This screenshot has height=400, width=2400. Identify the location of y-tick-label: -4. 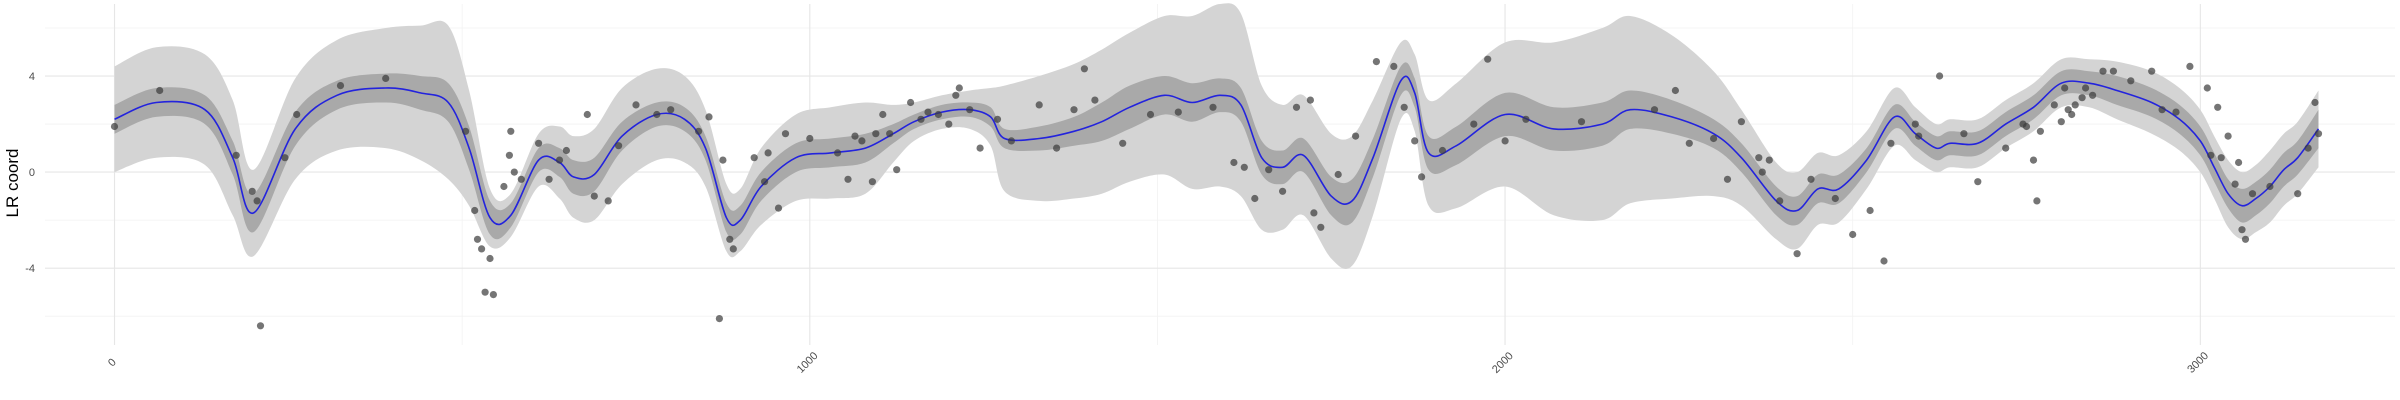
(30, 269).